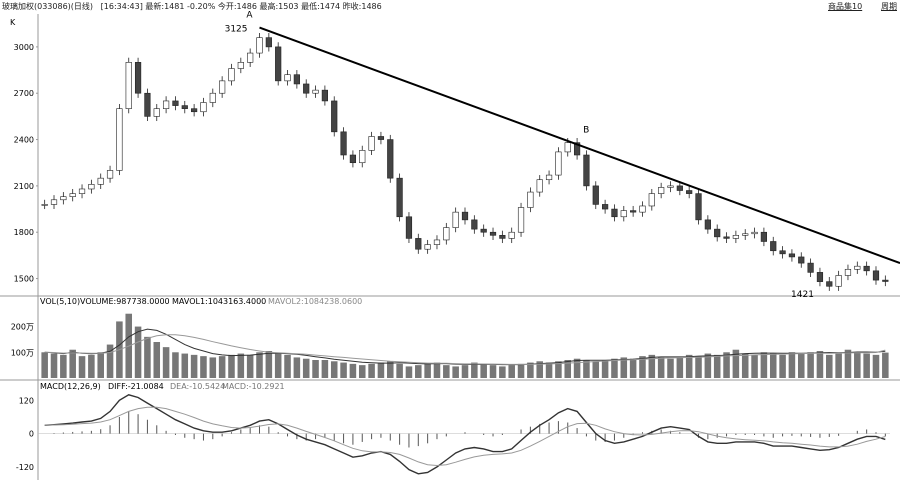  I want to click on annotation-label: A, so click(249, 16).